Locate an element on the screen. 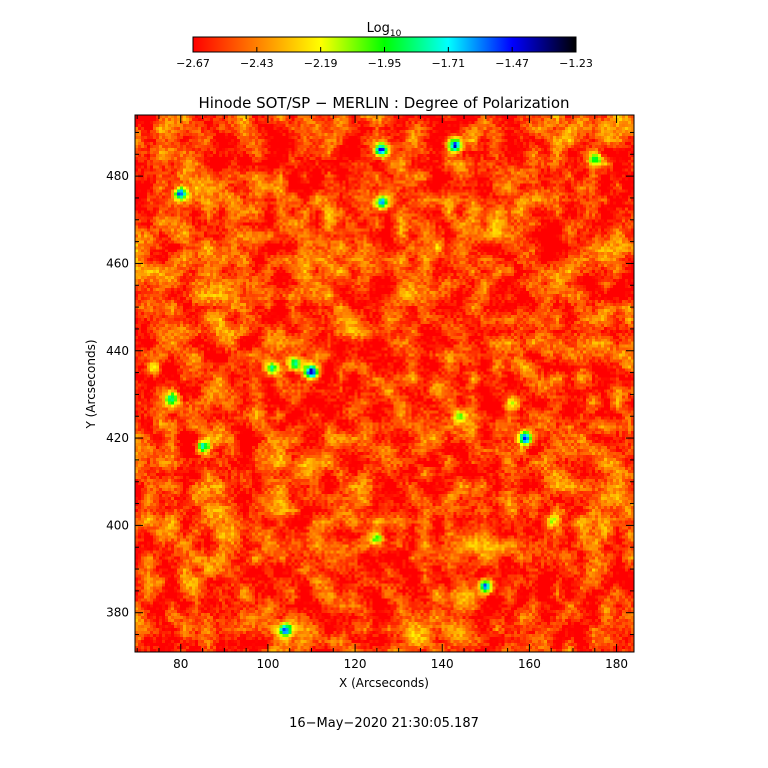 The image size is (768, 768). y-tick-label: 440 is located at coordinates (117, 351).